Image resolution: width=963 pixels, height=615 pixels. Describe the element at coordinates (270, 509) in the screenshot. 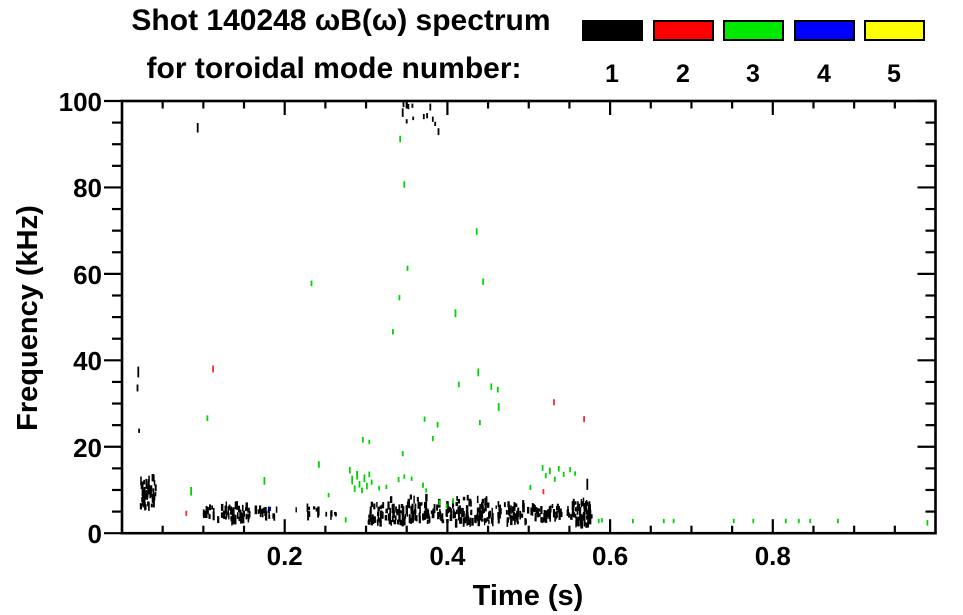

I see `series-marks-n4` at that location.